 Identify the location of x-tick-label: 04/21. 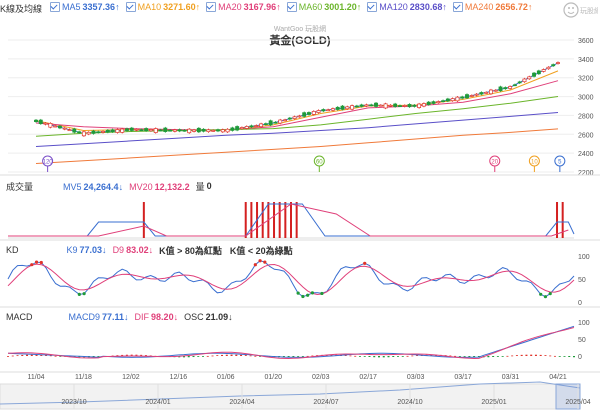
(558, 377).